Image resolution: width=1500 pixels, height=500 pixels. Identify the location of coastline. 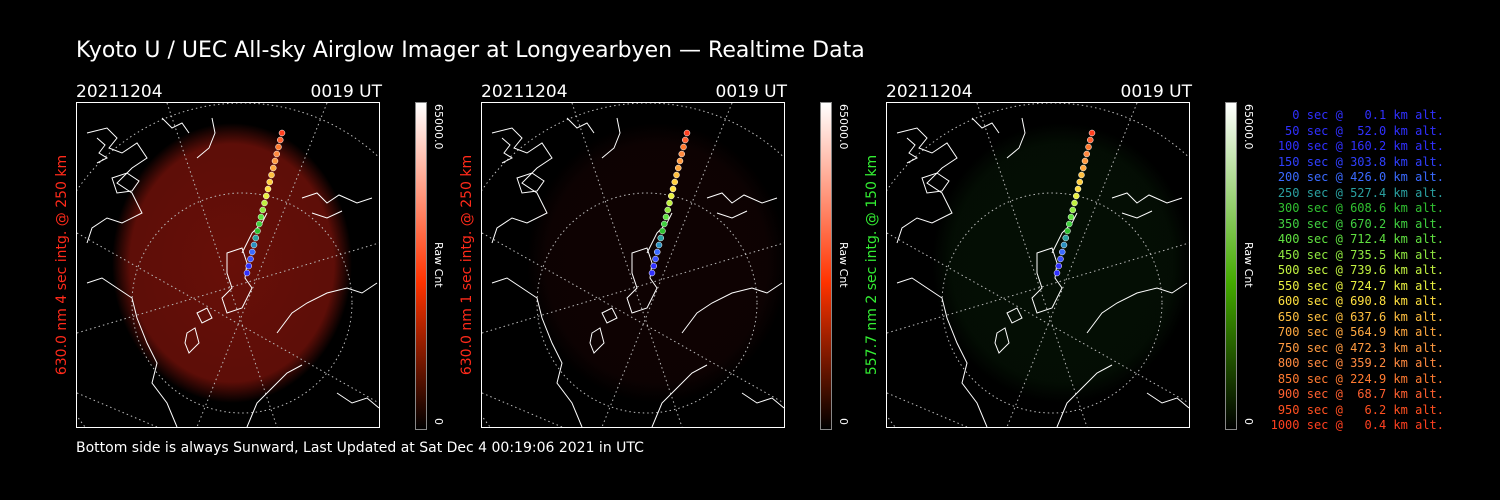
(1042, 272).